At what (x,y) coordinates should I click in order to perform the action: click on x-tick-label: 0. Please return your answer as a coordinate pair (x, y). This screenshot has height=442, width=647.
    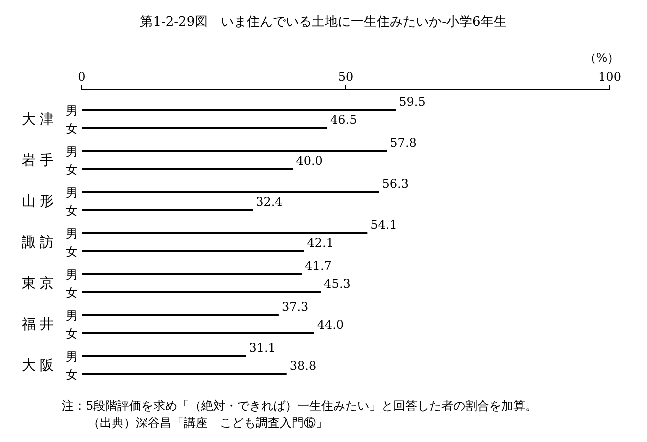
    Looking at the image, I should click on (82, 77).